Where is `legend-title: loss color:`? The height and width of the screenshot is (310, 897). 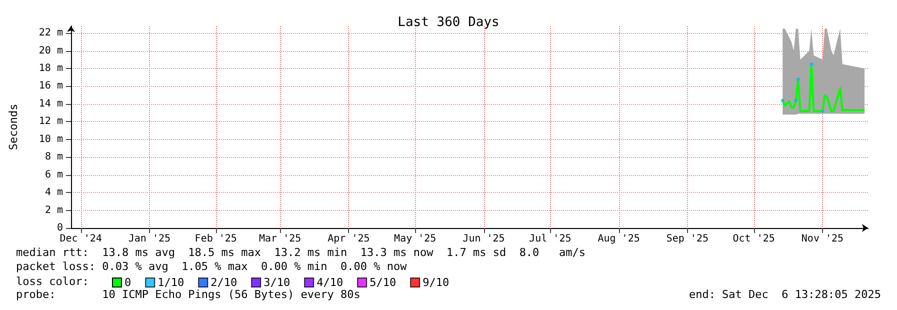
legend-title: loss color: is located at coordinates (52, 281).